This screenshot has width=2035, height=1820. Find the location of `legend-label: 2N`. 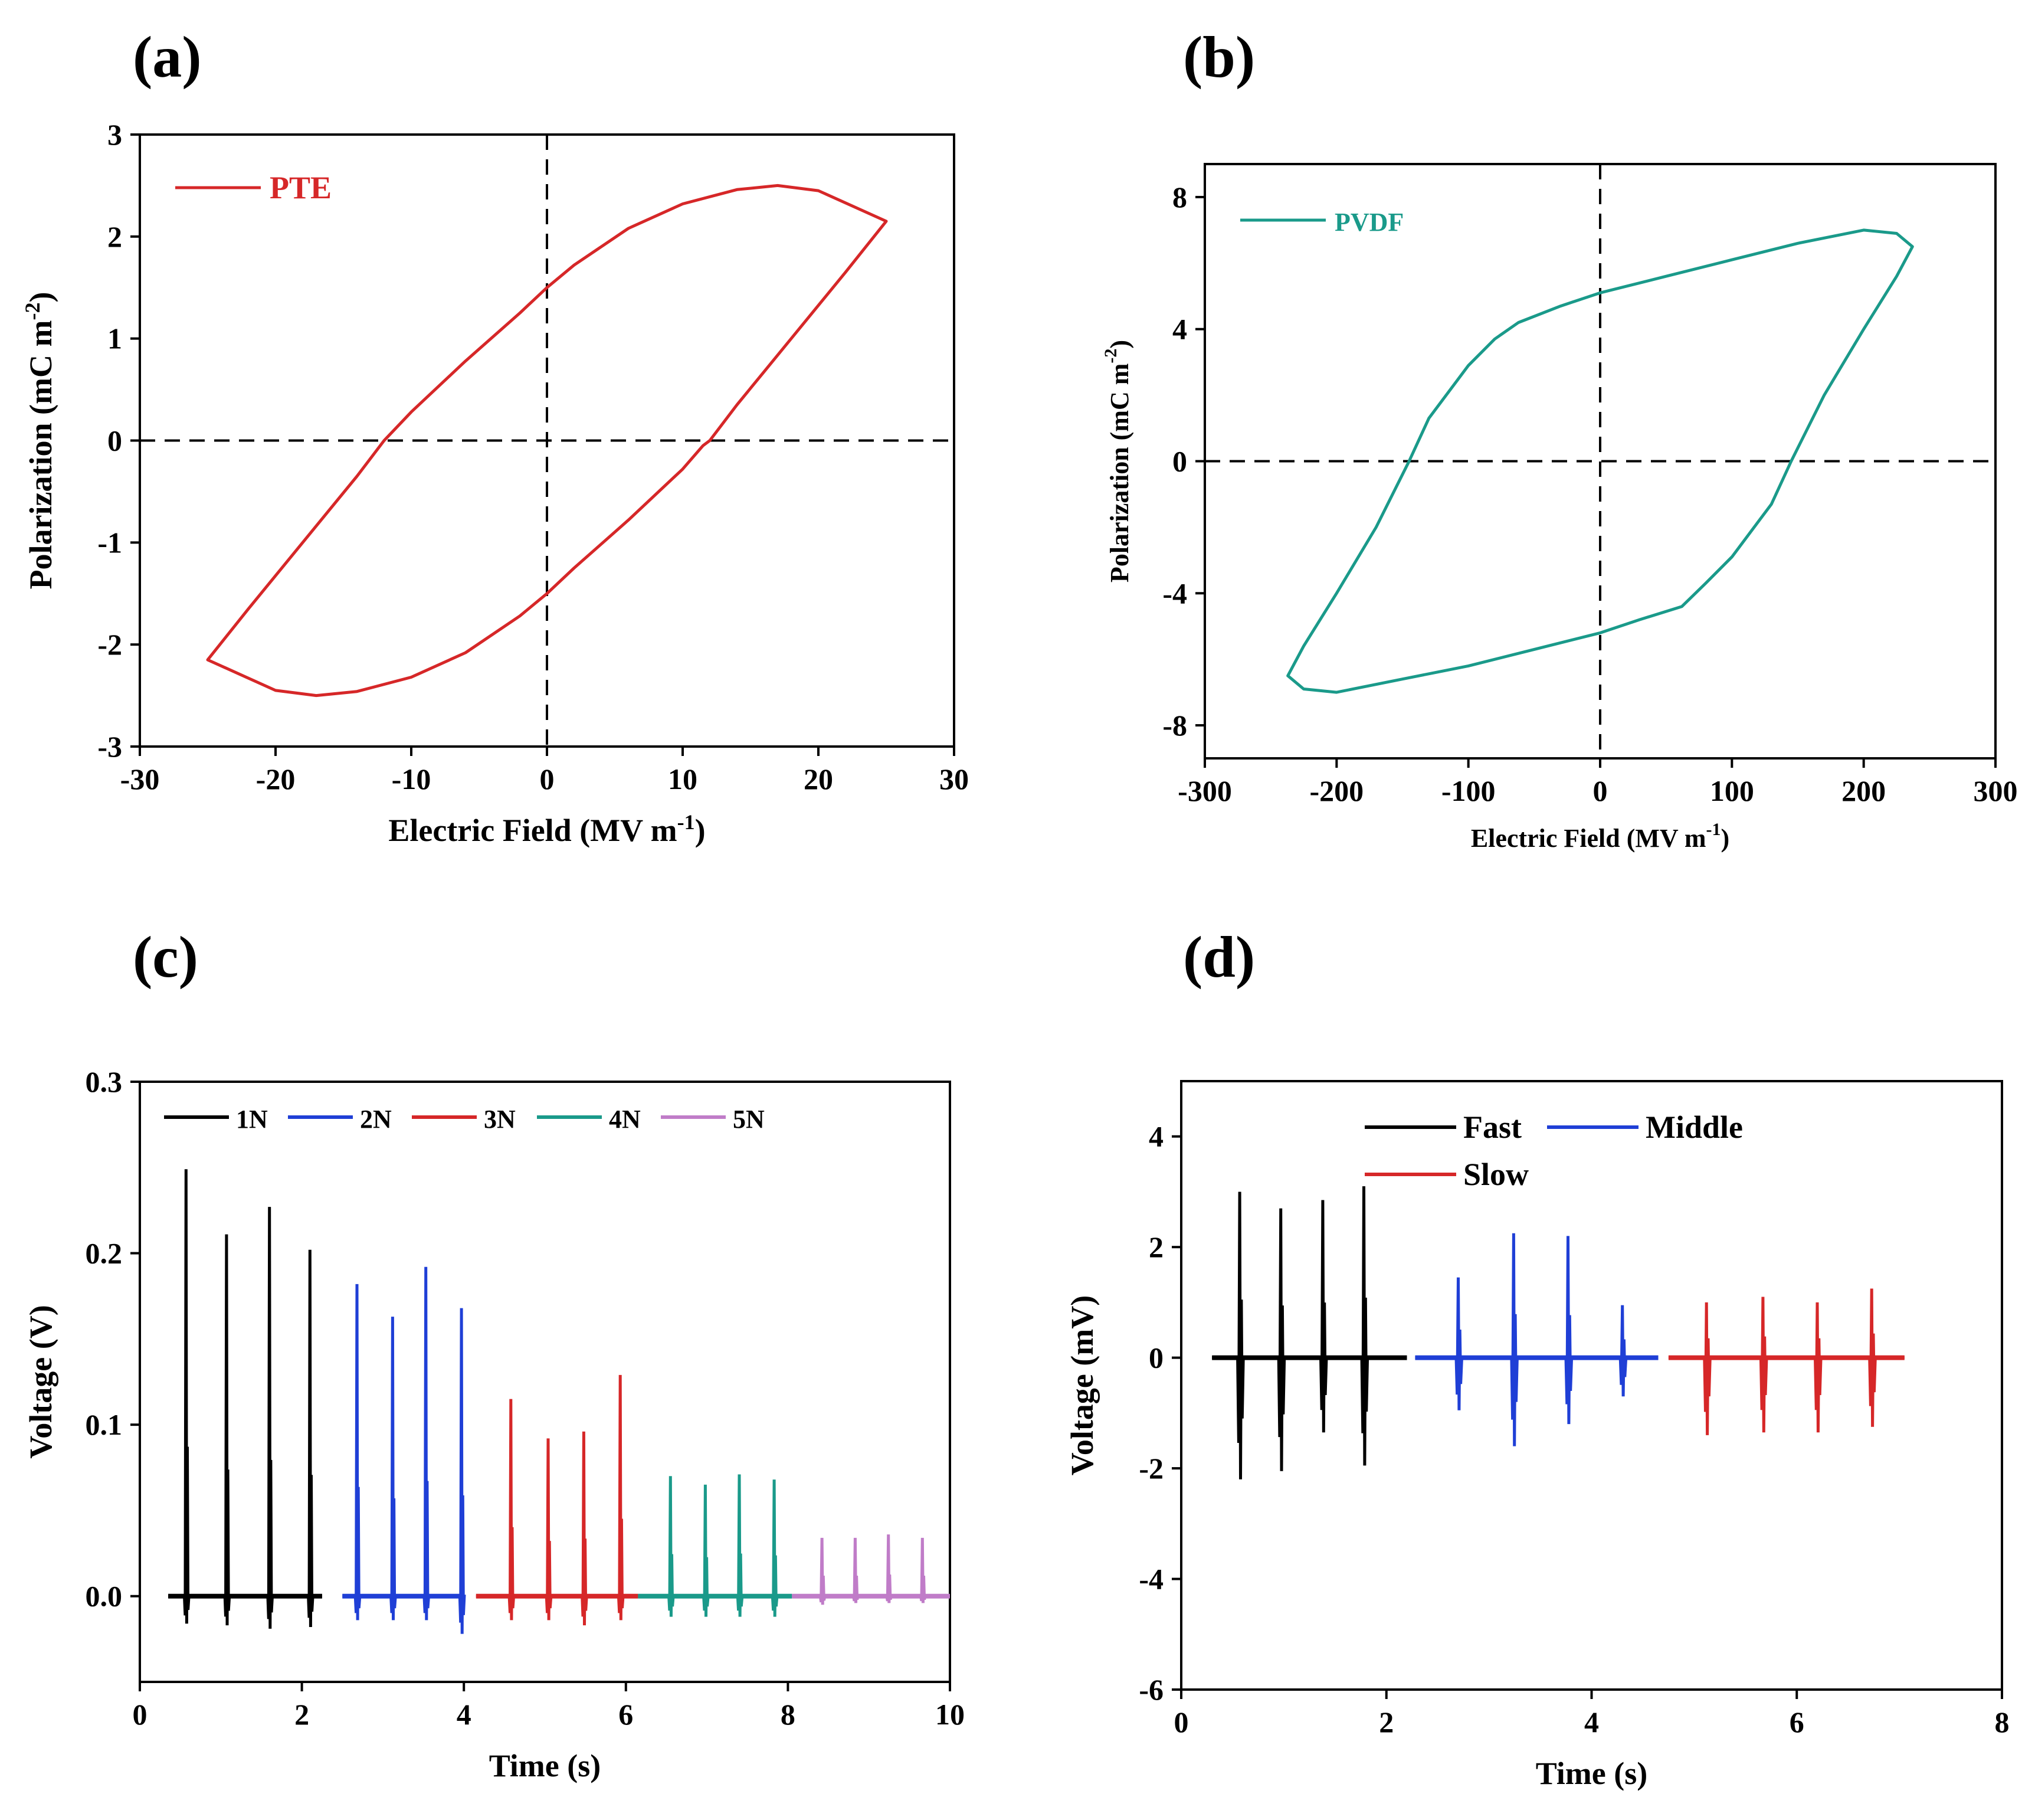

legend-label: 2N is located at coordinates (376, 1119).